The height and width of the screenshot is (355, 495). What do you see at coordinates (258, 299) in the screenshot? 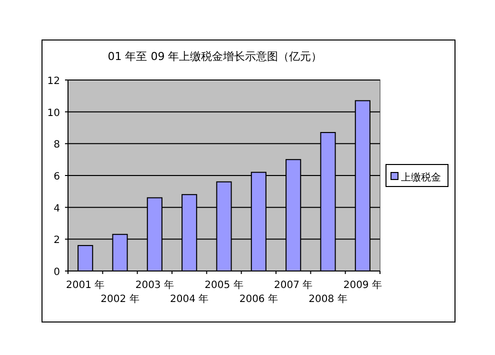
I see `x-tick-label: 2006 年` at bounding box center [258, 299].